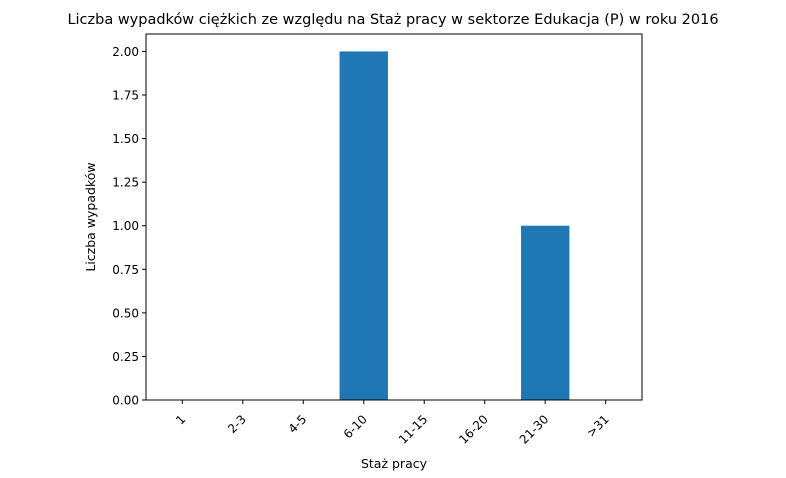 Image resolution: width=786 pixels, height=478 pixels. Describe the element at coordinates (125, 357) in the screenshot. I see `y-tick-label: 0.25` at that location.